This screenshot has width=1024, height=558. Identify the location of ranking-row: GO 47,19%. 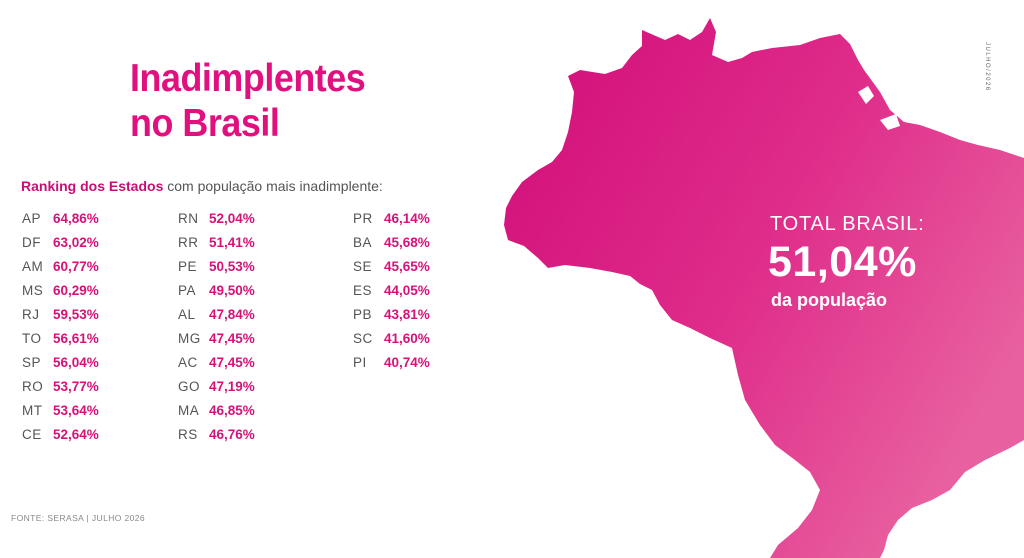
(216, 386).